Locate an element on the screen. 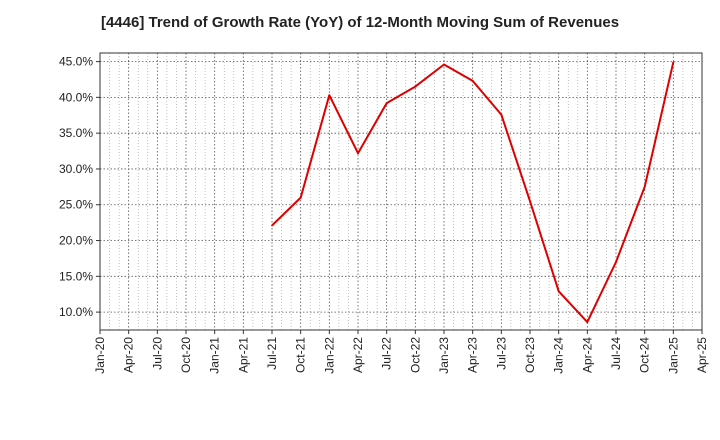 The width and height of the screenshot is (720, 440). y-tick-label: 10.0% is located at coordinates (76, 312).